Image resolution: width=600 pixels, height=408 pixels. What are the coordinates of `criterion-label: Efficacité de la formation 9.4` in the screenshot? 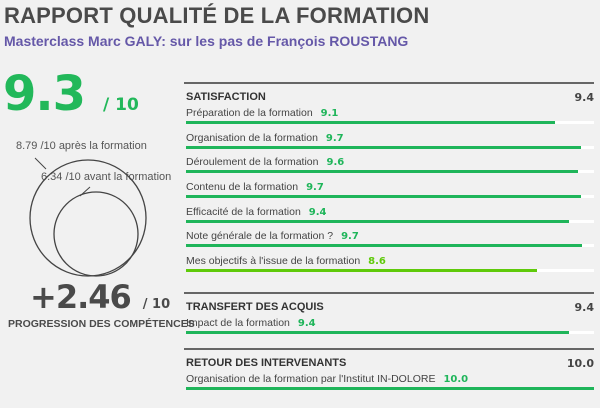 It's located at (256, 212).